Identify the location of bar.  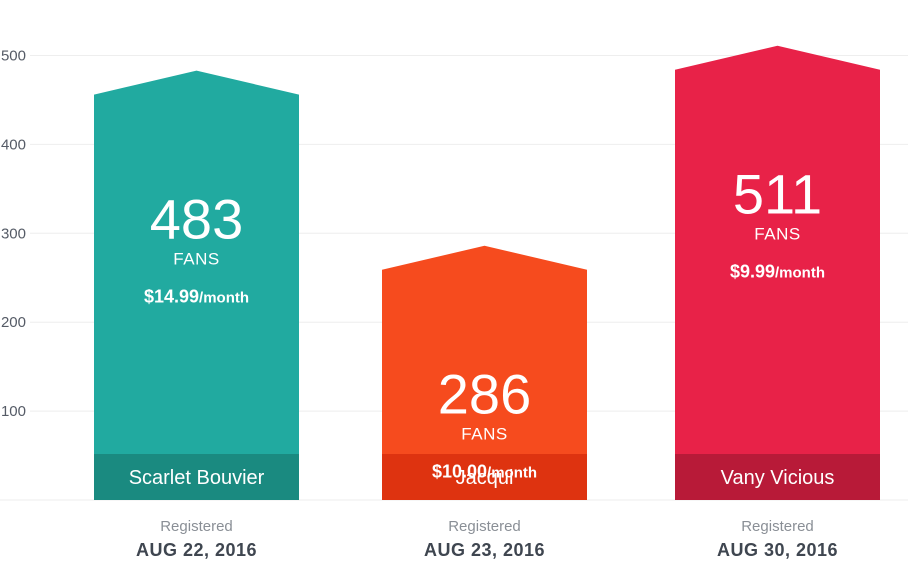
(484, 372).